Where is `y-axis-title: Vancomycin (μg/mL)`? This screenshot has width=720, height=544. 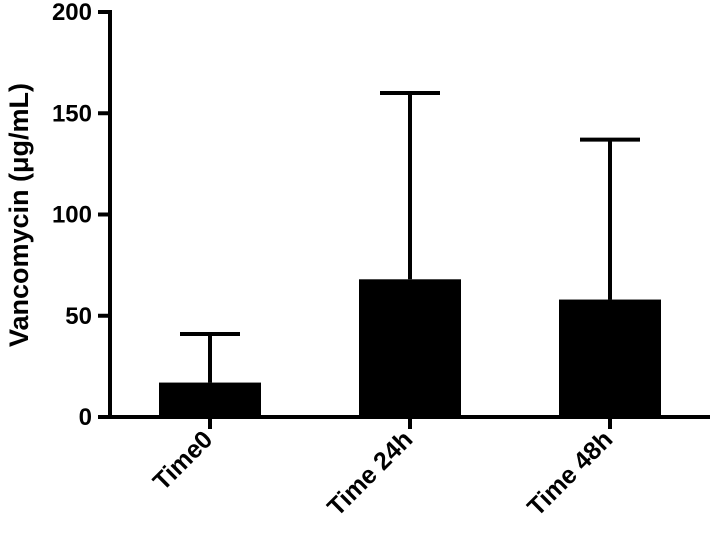
y-axis-title: Vancomycin (μg/mL) is located at coordinates (19, 215).